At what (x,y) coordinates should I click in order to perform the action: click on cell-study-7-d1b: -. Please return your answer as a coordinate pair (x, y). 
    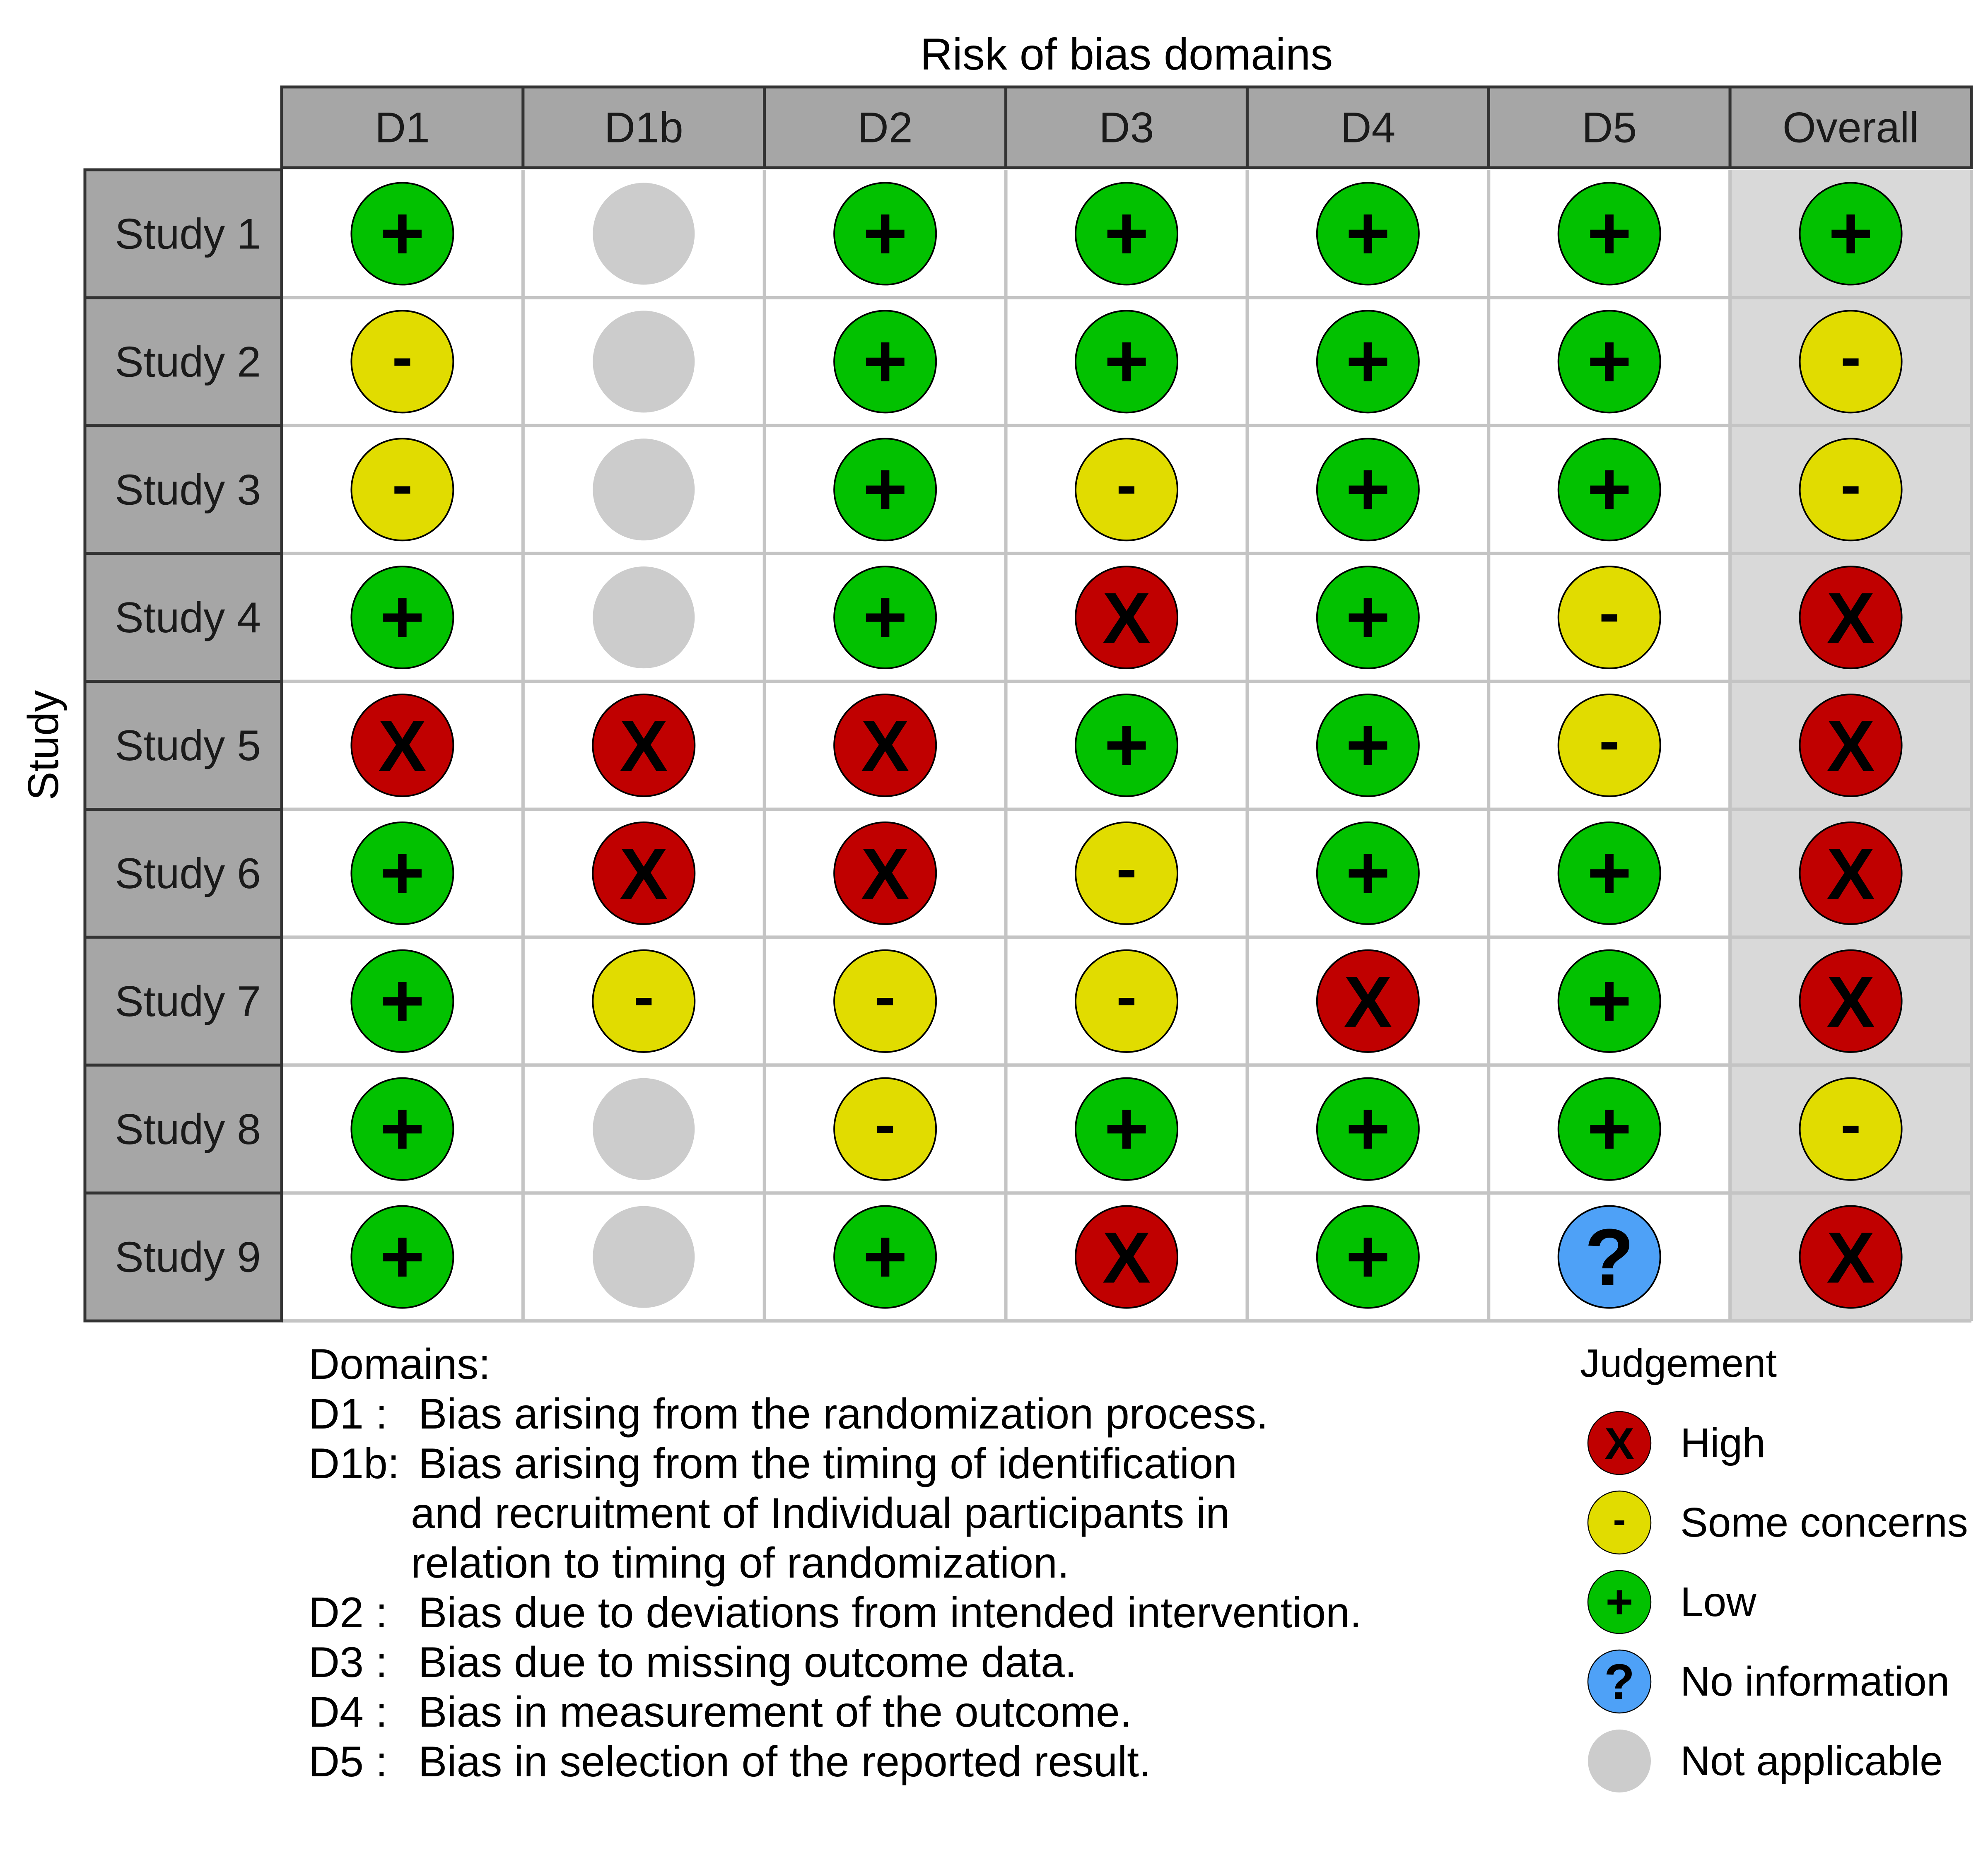
    Looking at the image, I should click on (644, 1001).